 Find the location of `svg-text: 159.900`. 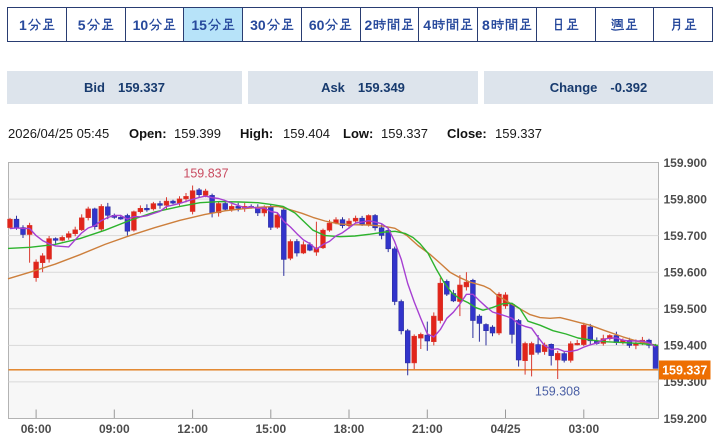

svg-text: 159.900 is located at coordinates (686, 163).